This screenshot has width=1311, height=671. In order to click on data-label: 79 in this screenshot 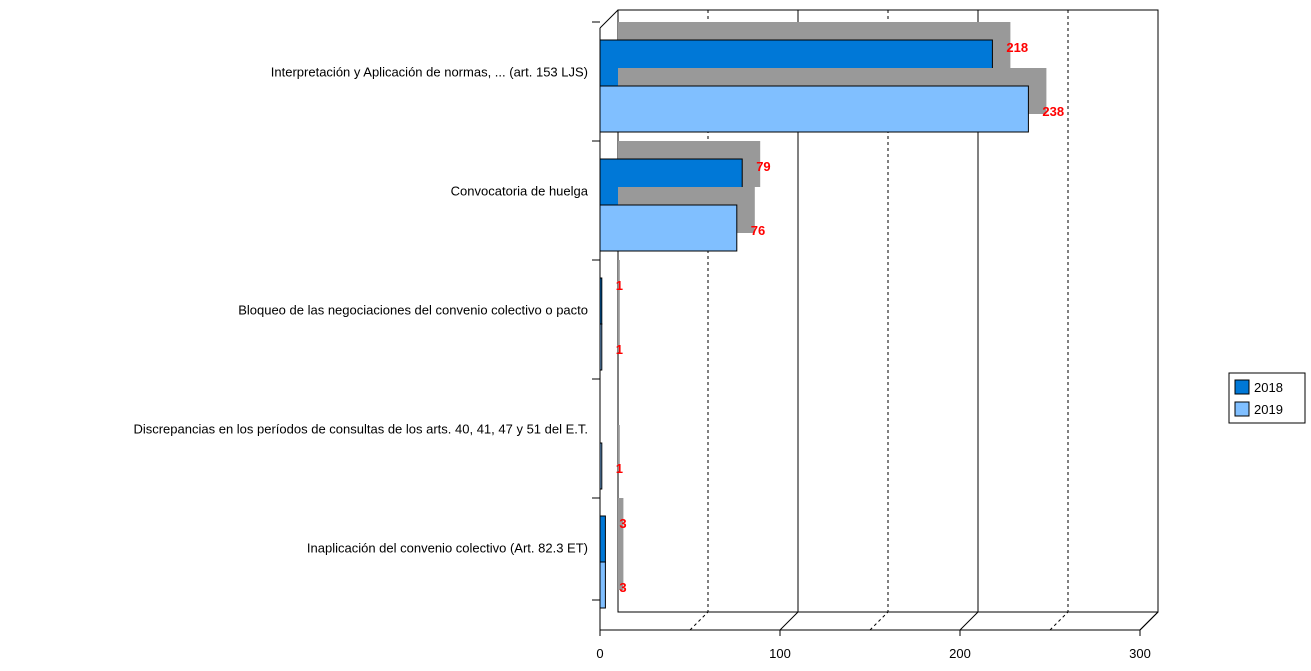, I will do `click(763, 166)`.